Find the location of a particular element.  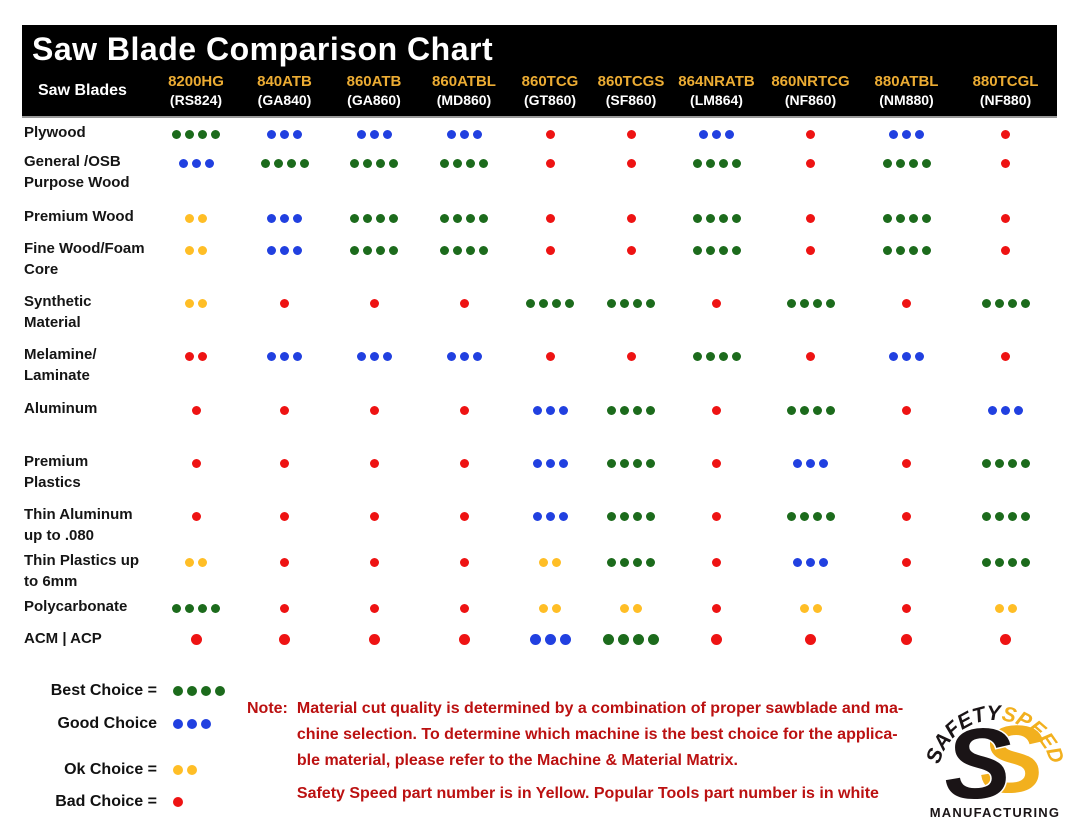

material-label-line: Laminate is located at coordinates (57, 375).